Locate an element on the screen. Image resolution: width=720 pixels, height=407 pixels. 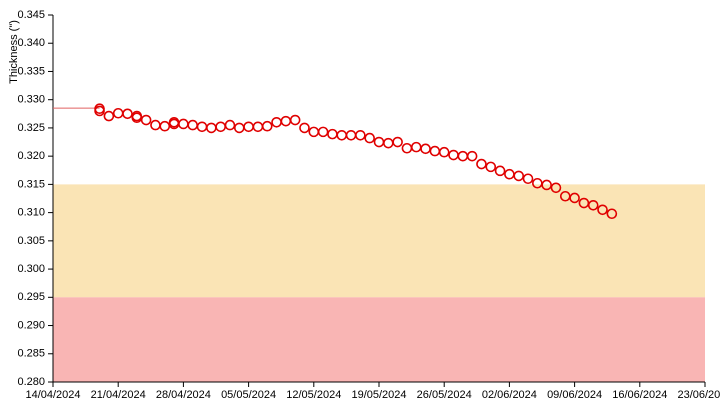
y-tick-label: 0.285 is located at coordinates (31, 354).